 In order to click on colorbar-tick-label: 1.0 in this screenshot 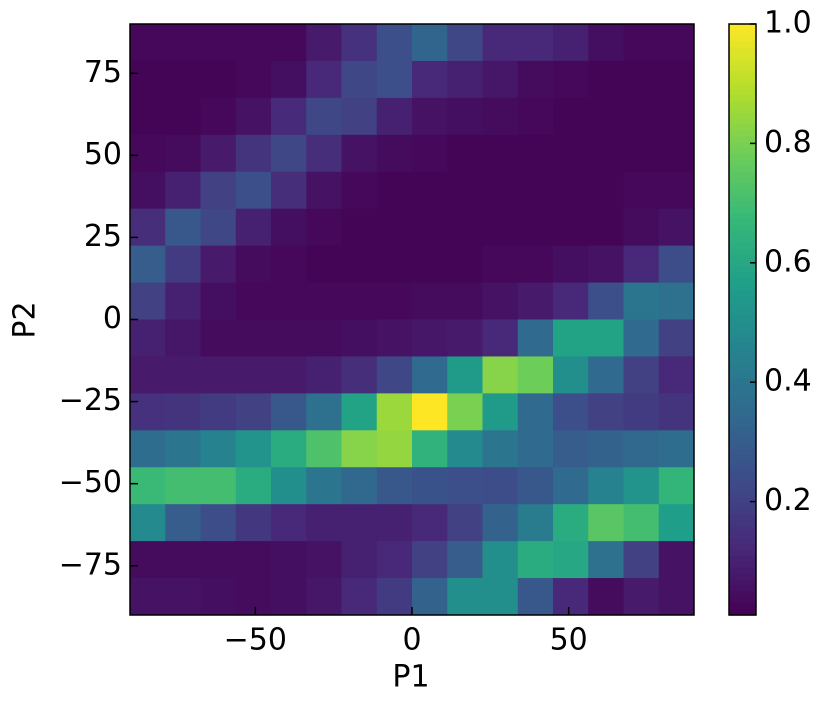, I will do `click(788, 23)`.